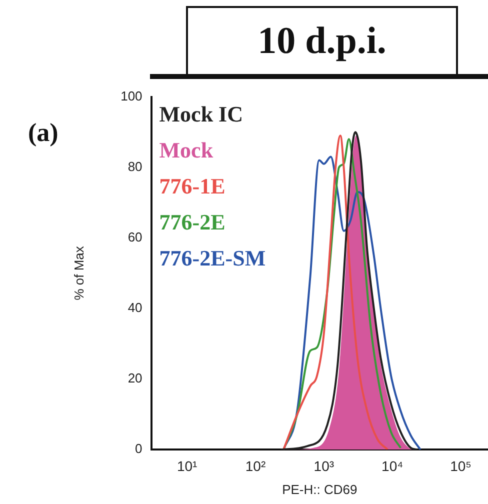 This screenshot has height=504, width=488. What do you see at coordinates (131, 96) in the screenshot?
I see `y-tick-label: 100` at bounding box center [131, 96].